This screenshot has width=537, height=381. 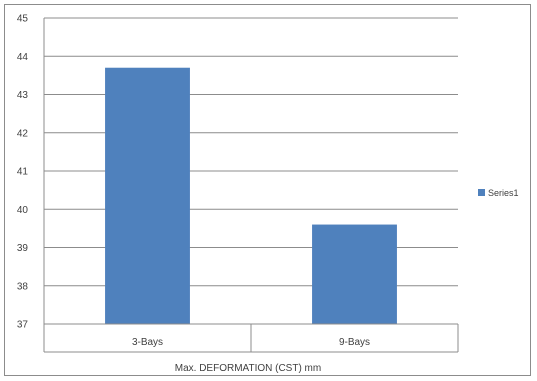 I want to click on y-axis-tick-labels: 37 38 39 40 41 42 43 44 45, so click(x=23, y=172).